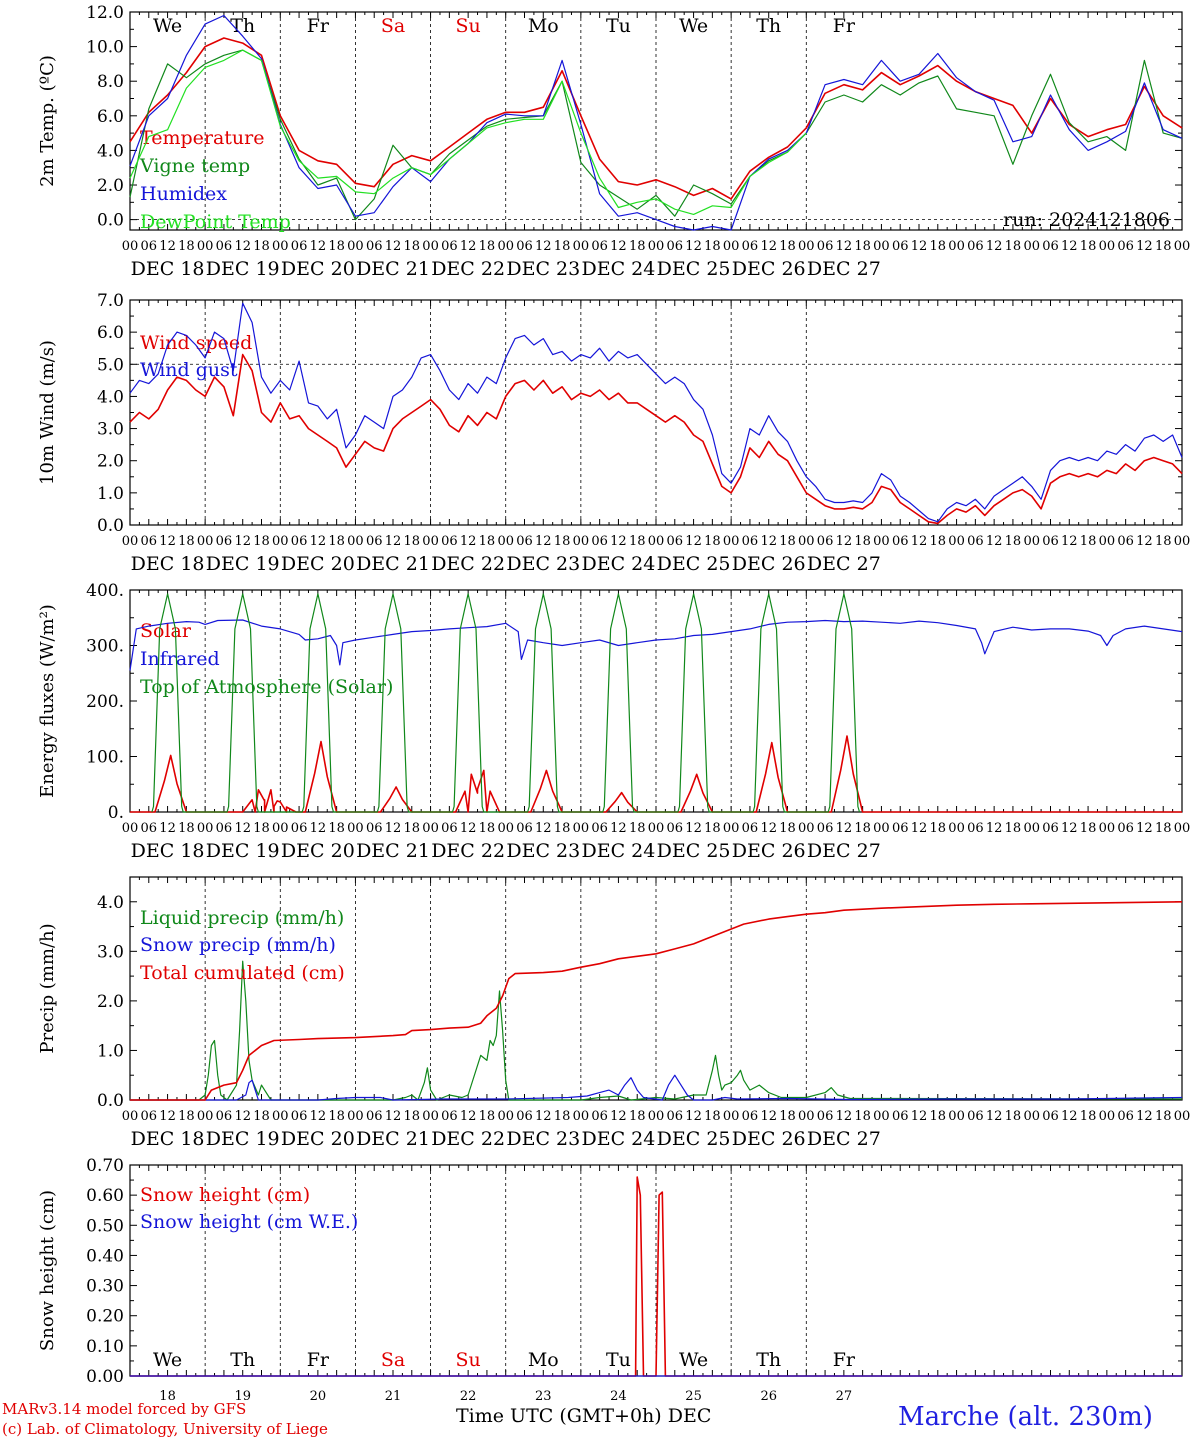 The height and width of the screenshot is (1440, 1194). Describe the element at coordinates (768, 1396) in the screenshot. I see `day-number-label: 26` at that location.